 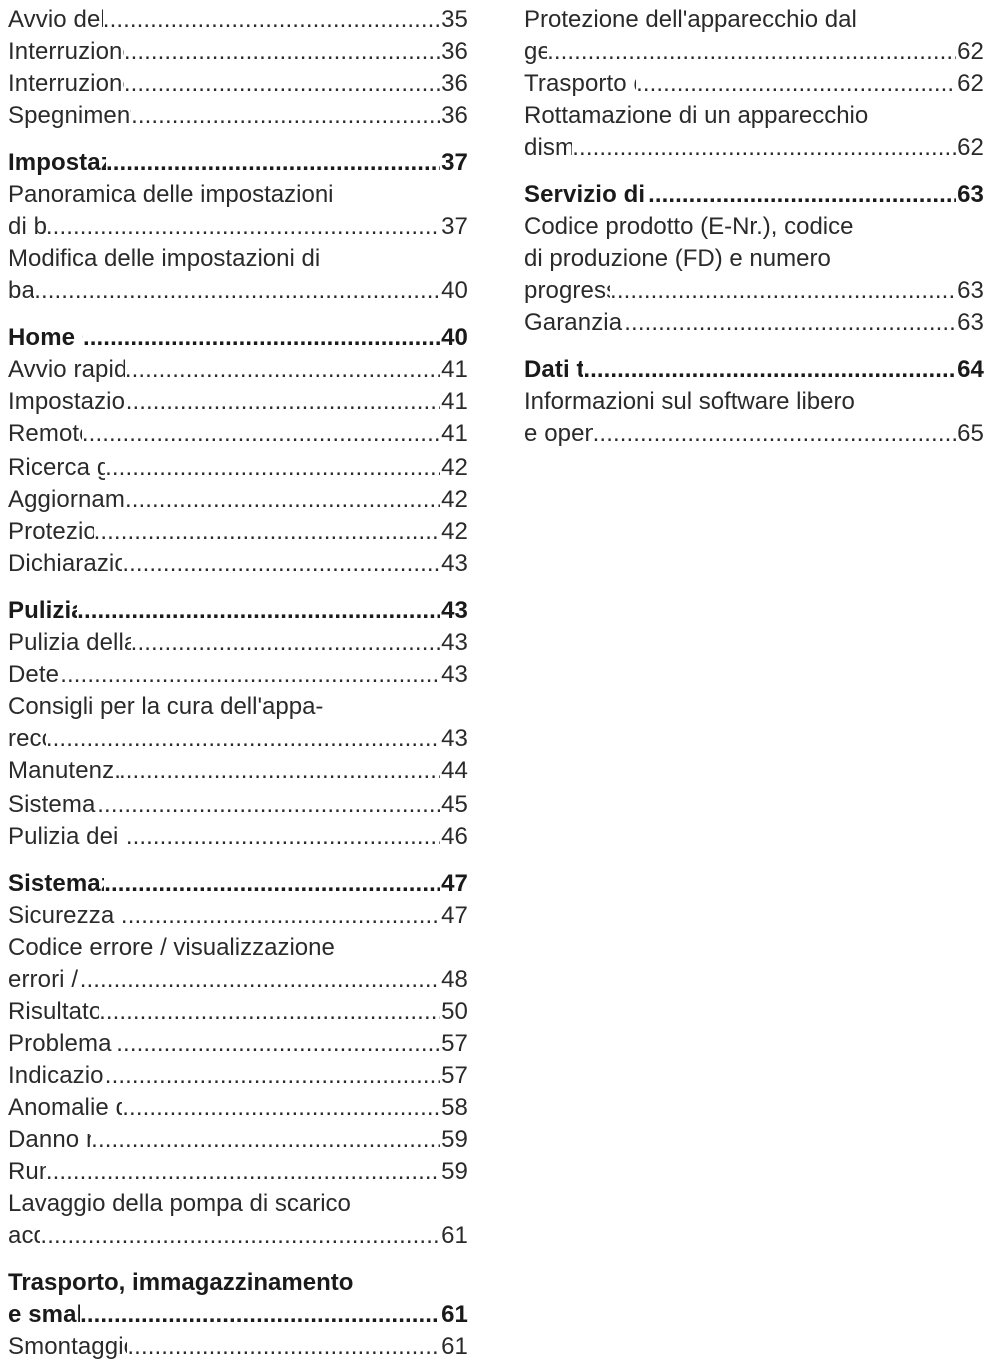 I want to click on toc-entry-text: Ricerca guasti remota, so click(x=57, y=467).